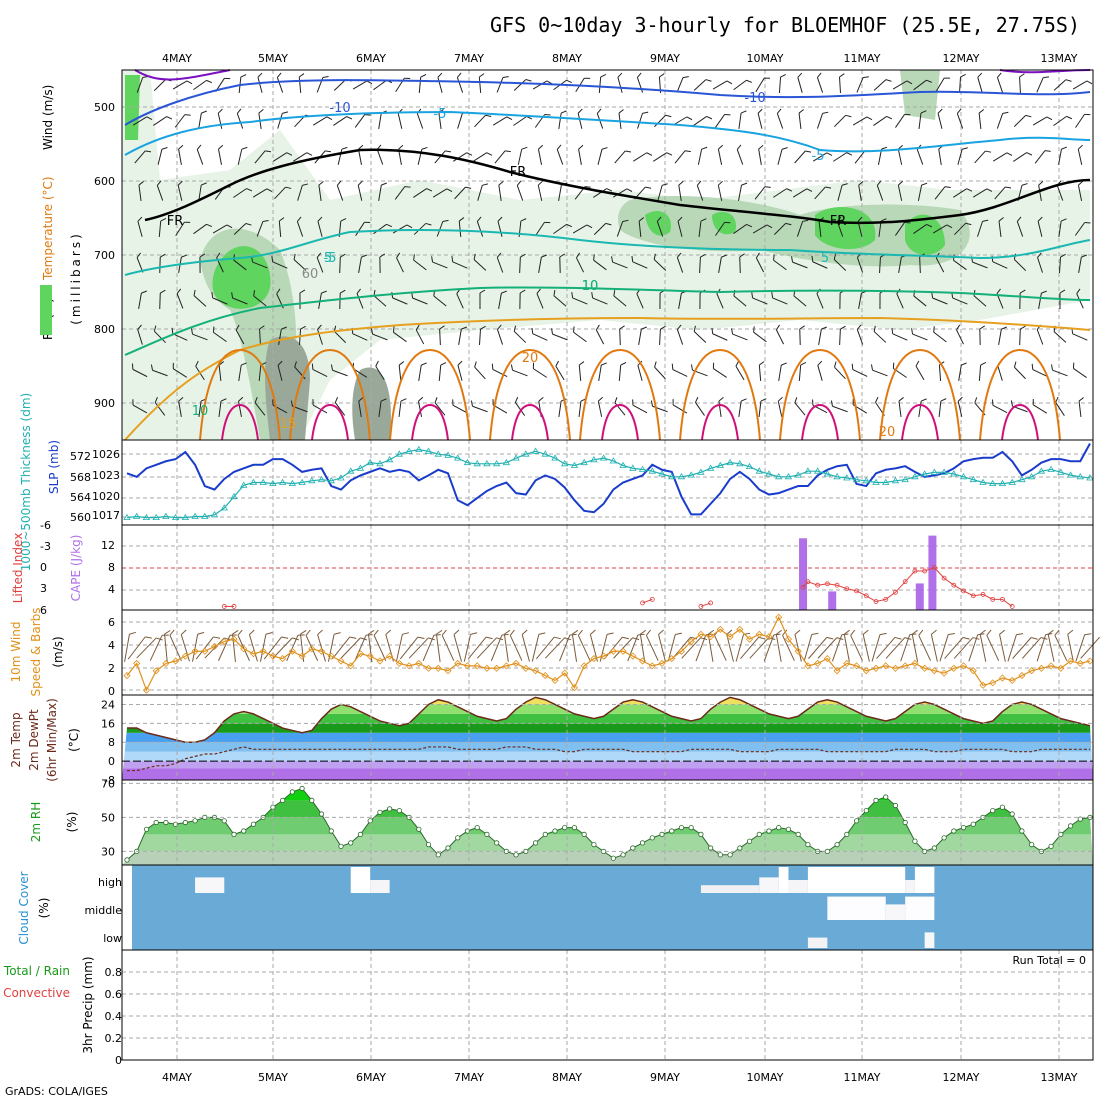 The height and width of the screenshot is (1100, 1100). Describe the element at coordinates (56, 1091) in the screenshot. I see `credit-text: GrADS: COLA/IGES` at that location.